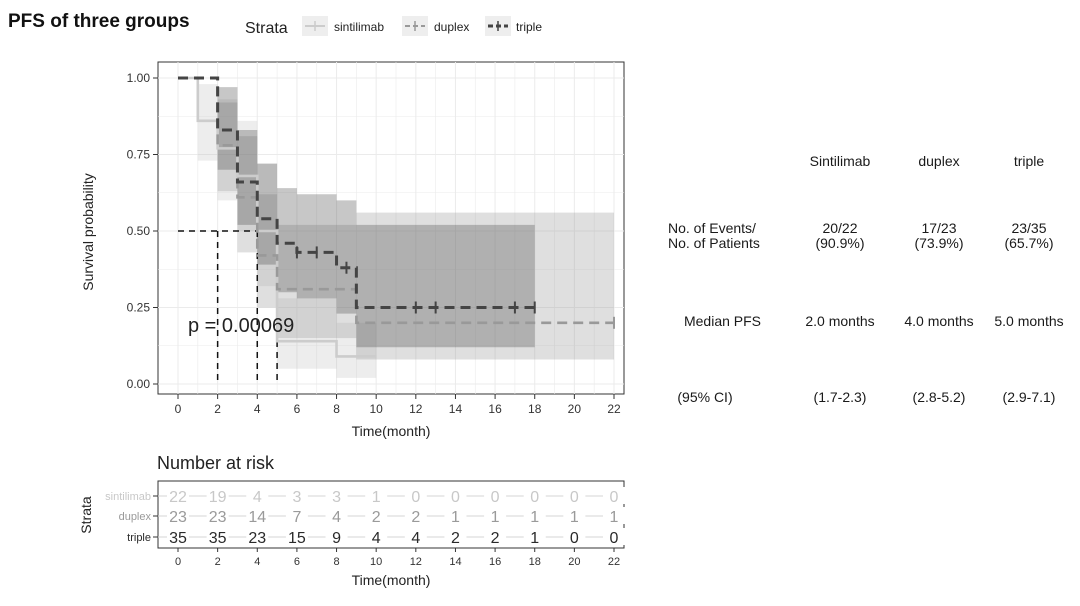 Image resolution: width=1080 pixels, height=606 pixels. Describe the element at coordinates (376, 562) in the screenshot. I see `risk-x-tick-label: 10` at that location.